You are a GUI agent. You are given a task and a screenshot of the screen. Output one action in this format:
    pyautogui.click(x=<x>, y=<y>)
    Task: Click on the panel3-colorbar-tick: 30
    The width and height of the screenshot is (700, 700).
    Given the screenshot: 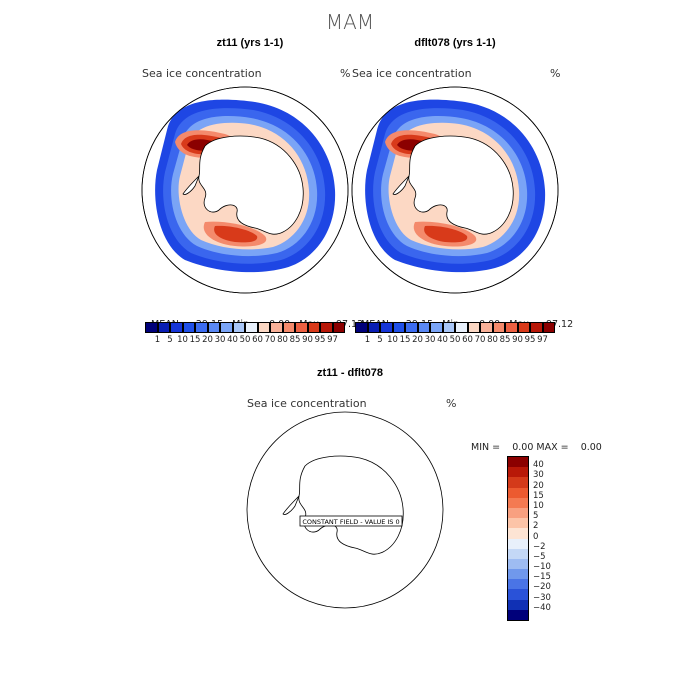 What is the action you would take?
    pyautogui.click(x=538, y=475)
    